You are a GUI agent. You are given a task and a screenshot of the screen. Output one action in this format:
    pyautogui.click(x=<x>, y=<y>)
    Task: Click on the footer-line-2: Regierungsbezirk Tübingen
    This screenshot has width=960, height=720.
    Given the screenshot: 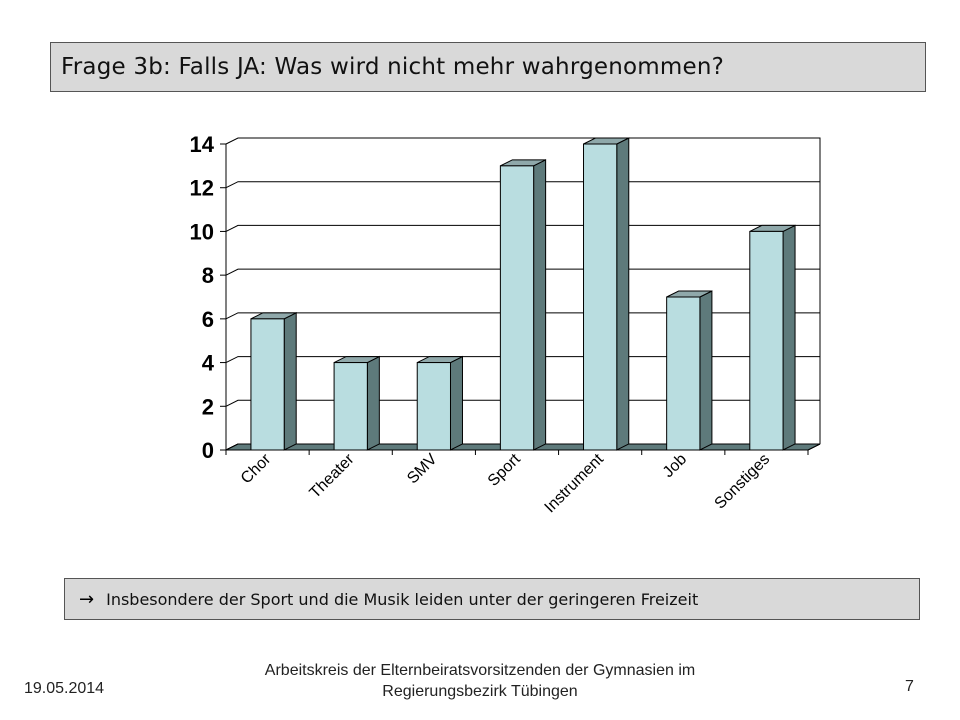 What is the action you would take?
    pyautogui.click(x=480, y=691)
    